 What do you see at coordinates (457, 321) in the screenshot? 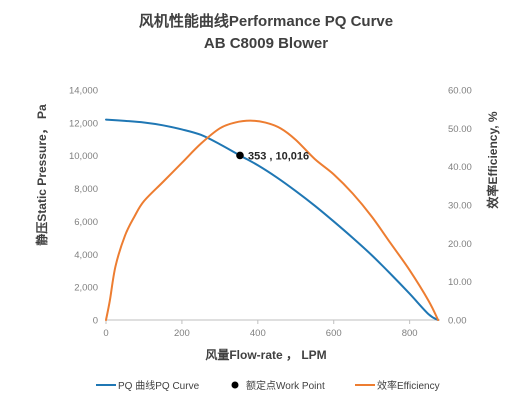
I see `y2-tick-label: 0.00` at bounding box center [457, 321].